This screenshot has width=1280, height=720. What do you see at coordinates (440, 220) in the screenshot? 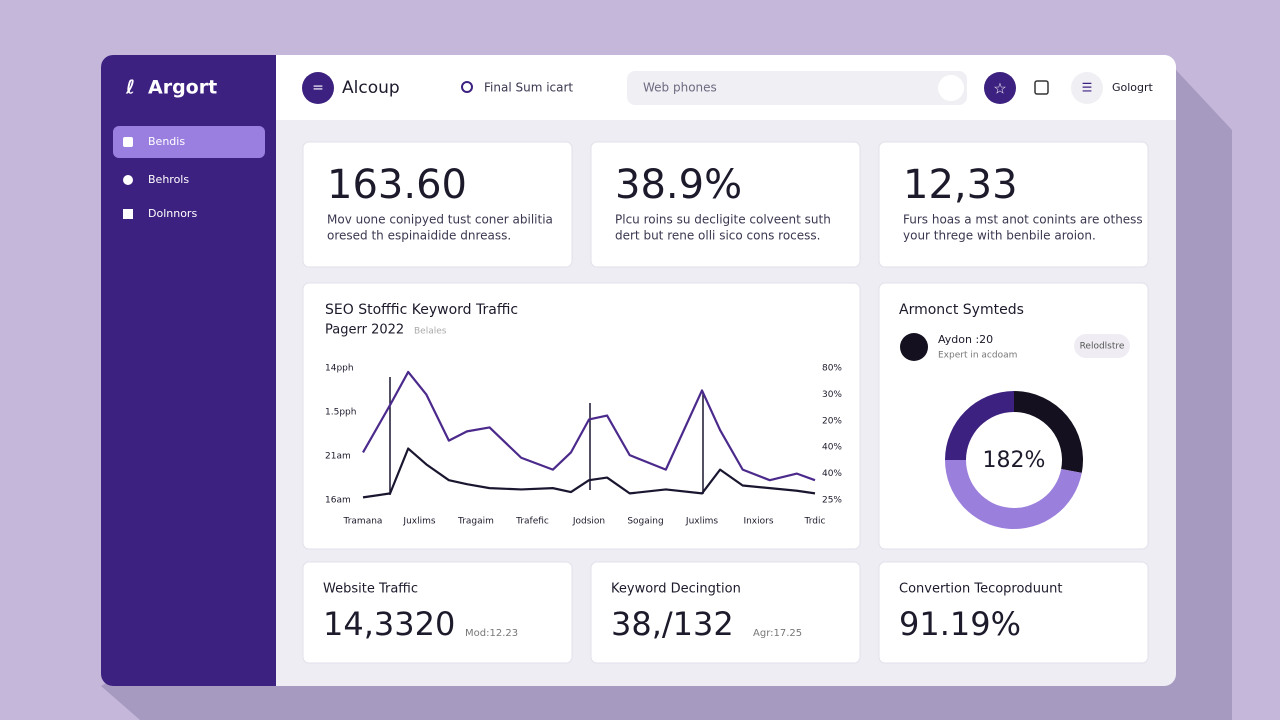
I see `stat-desc: Mov uone conipyed tust coner abilitia` at bounding box center [440, 220].